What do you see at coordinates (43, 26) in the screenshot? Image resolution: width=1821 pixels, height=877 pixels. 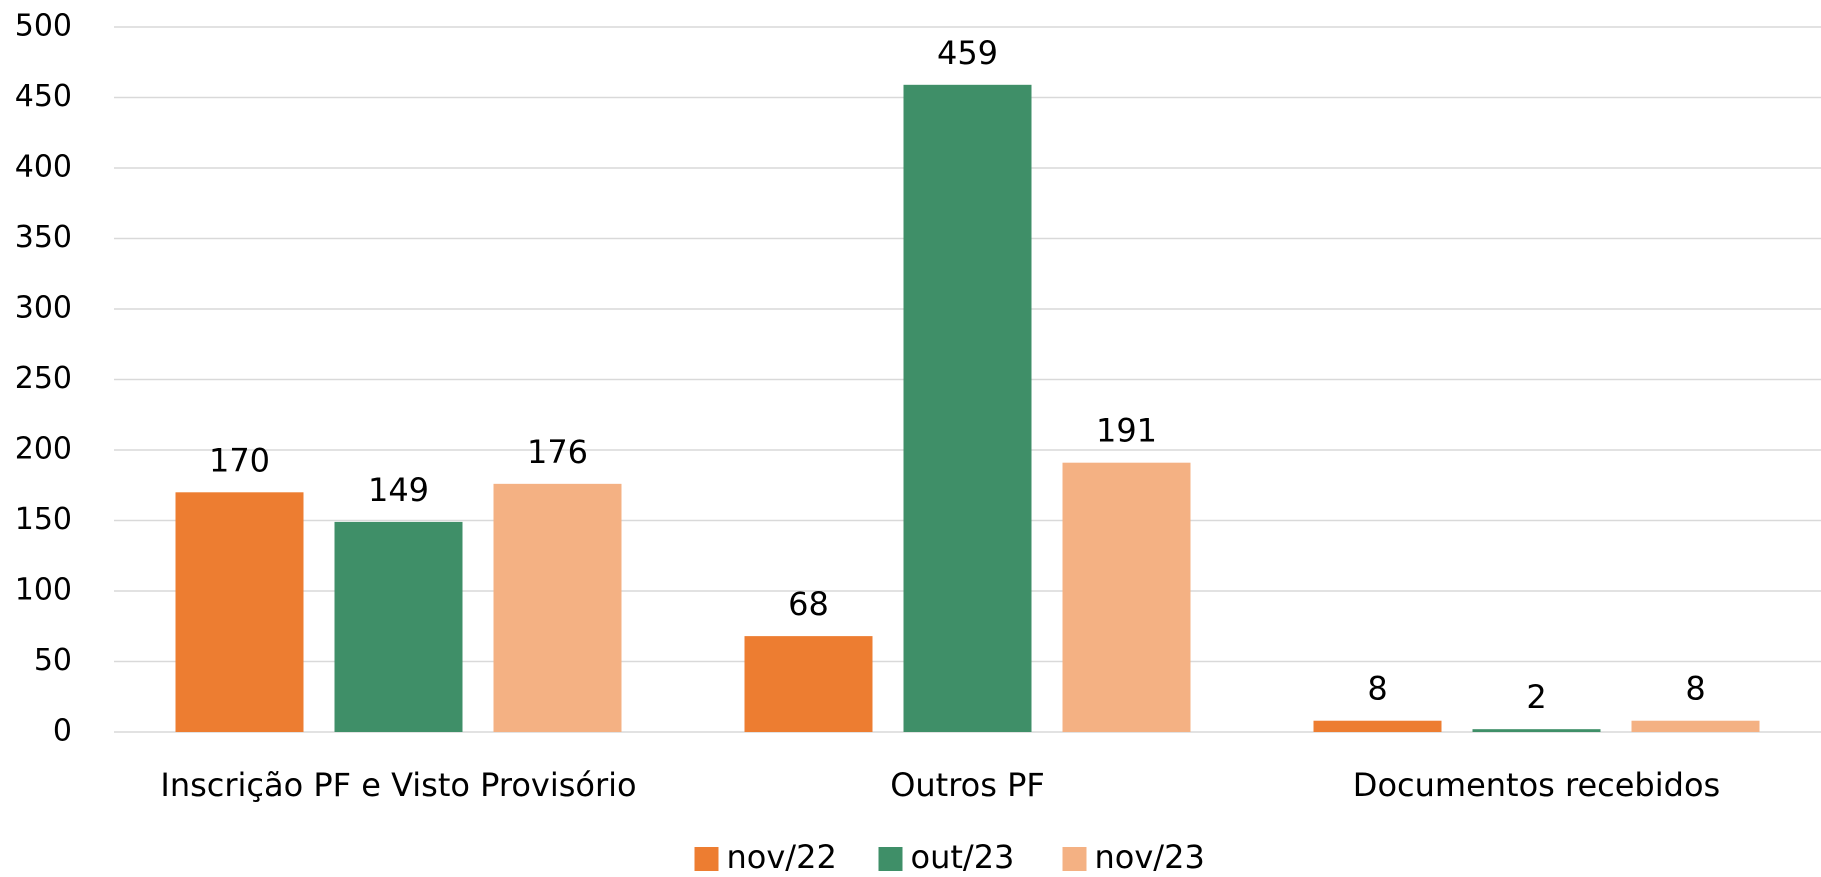 I see `y-tick-label: 500` at bounding box center [43, 26].